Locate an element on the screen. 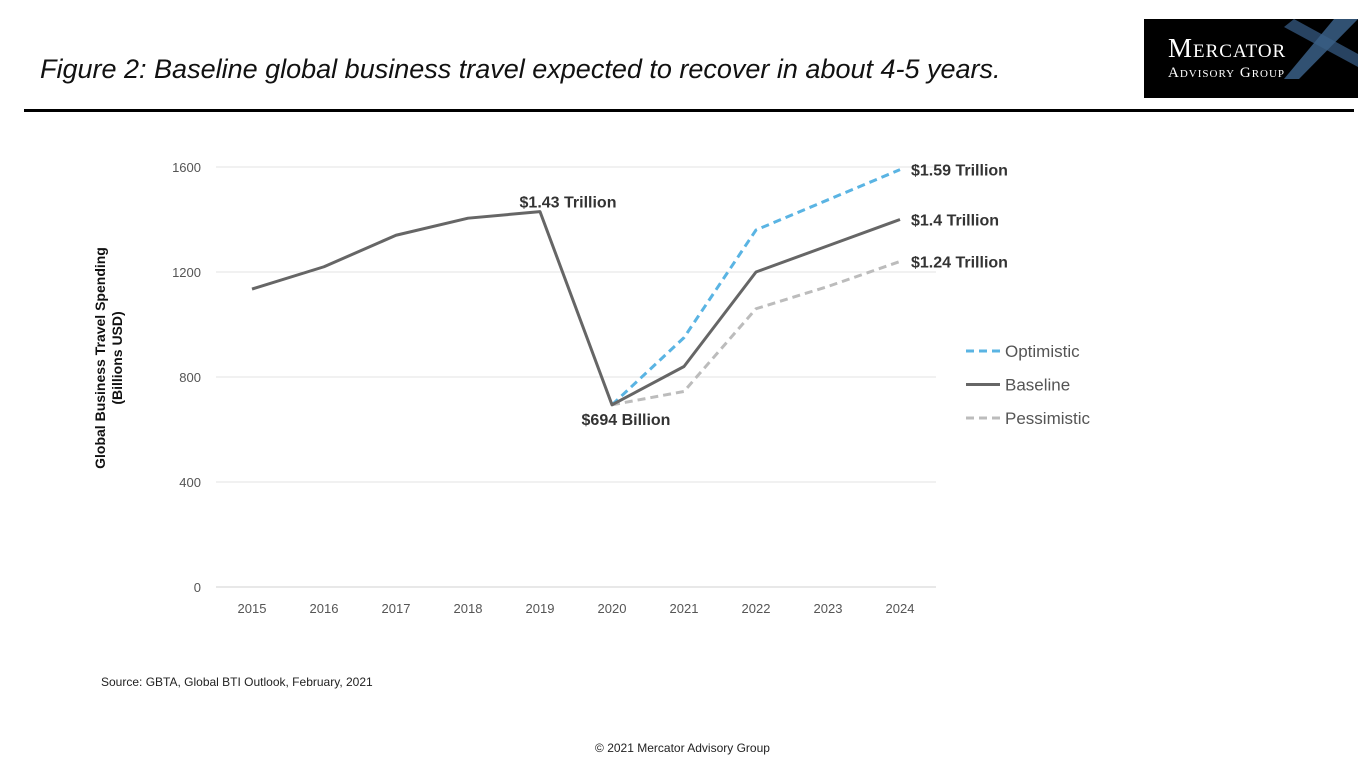 The height and width of the screenshot is (768, 1365). data-label: $1.43 Trillion is located at coordinates (568, 203).